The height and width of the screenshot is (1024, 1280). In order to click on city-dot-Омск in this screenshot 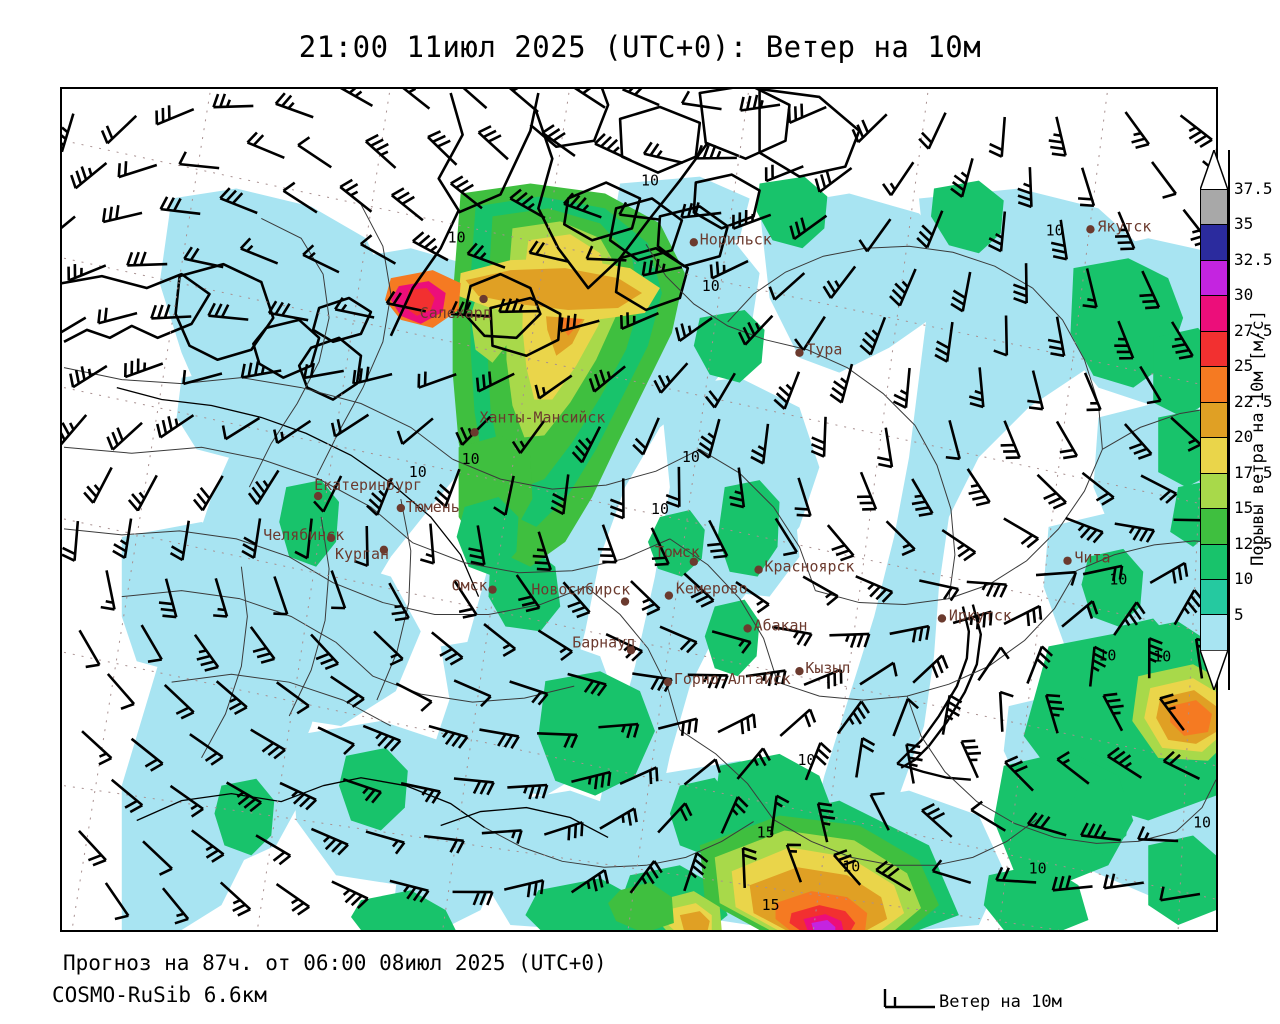, I will do `click(492, 589)`.